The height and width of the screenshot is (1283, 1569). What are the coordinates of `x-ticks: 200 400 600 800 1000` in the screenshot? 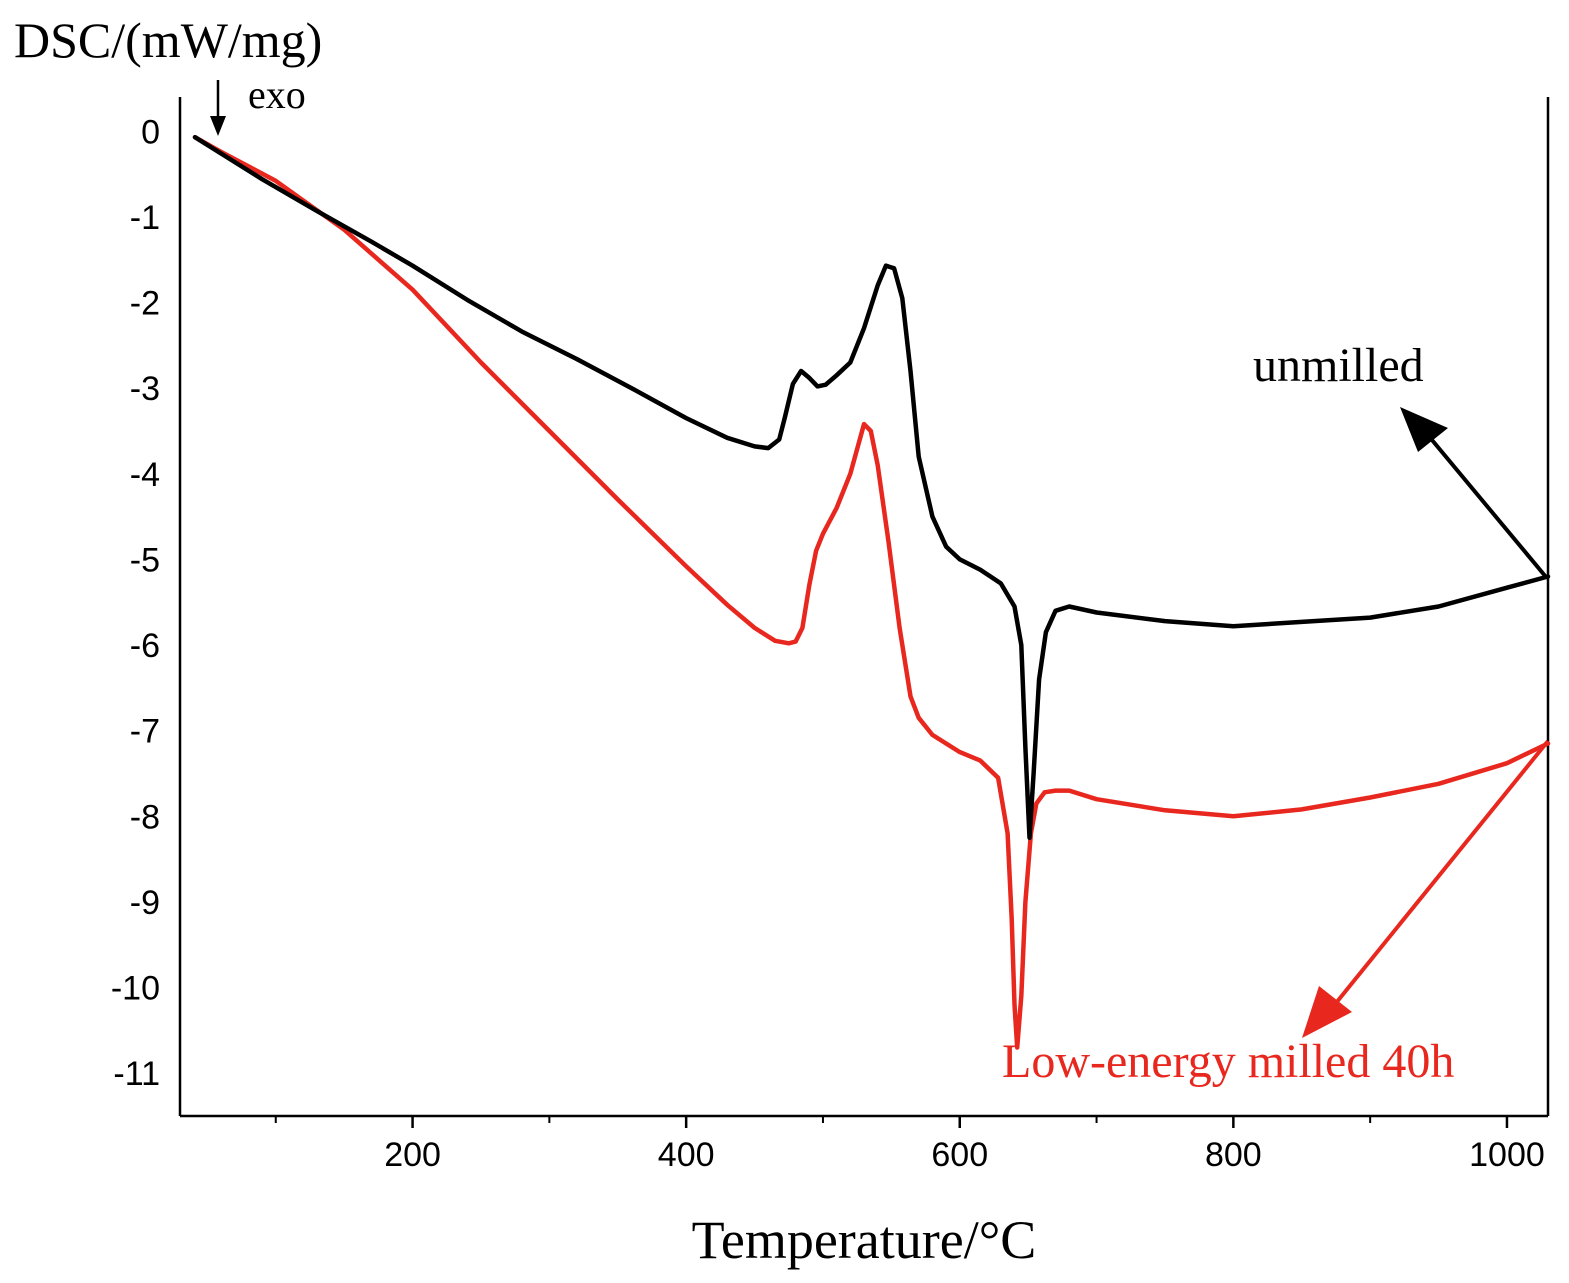 It's located at (909, 1145).